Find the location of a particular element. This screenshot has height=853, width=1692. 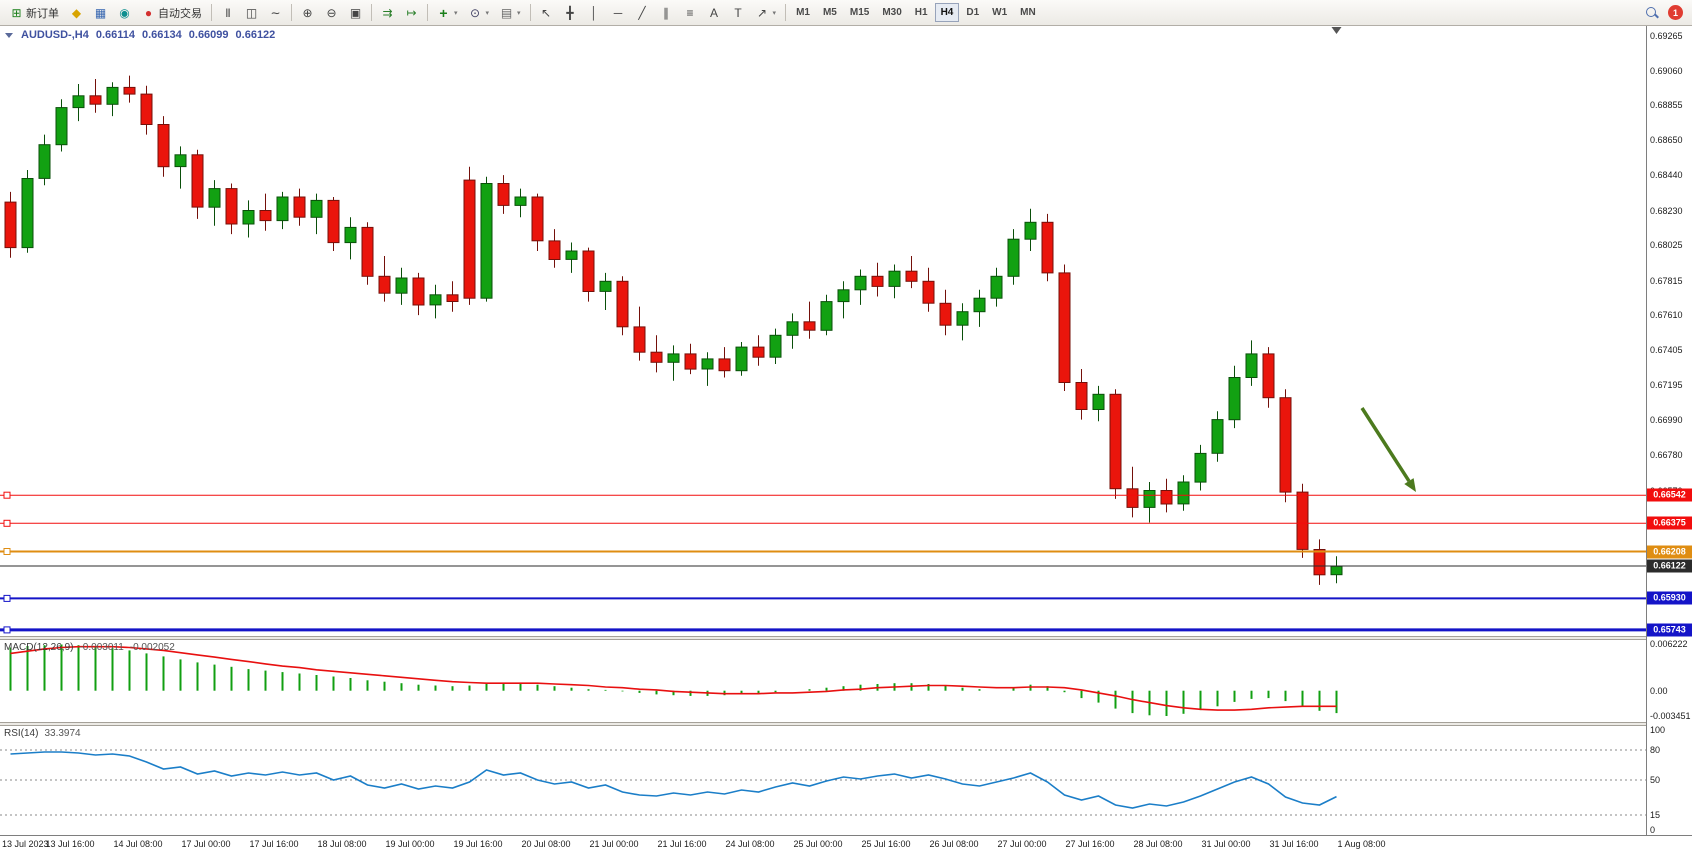

tf-w1-label: W1 is located at coordinates (1000, 12).